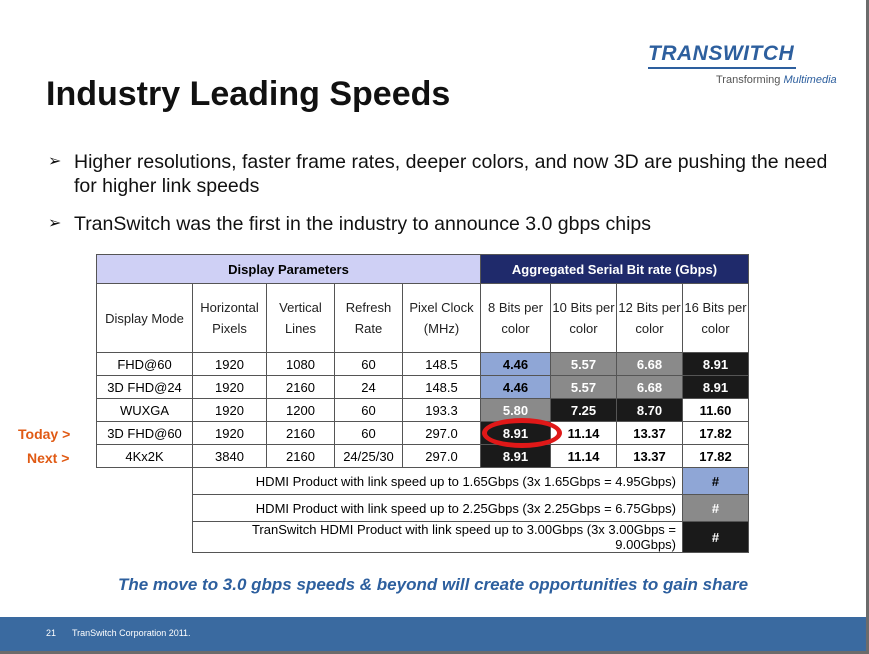 The width and height of the screenshot is (869, 654). What do you see at coordinates (300, 410) in the screenshot?
I see `table-cell: 1200` at bounding box center [300, 410].